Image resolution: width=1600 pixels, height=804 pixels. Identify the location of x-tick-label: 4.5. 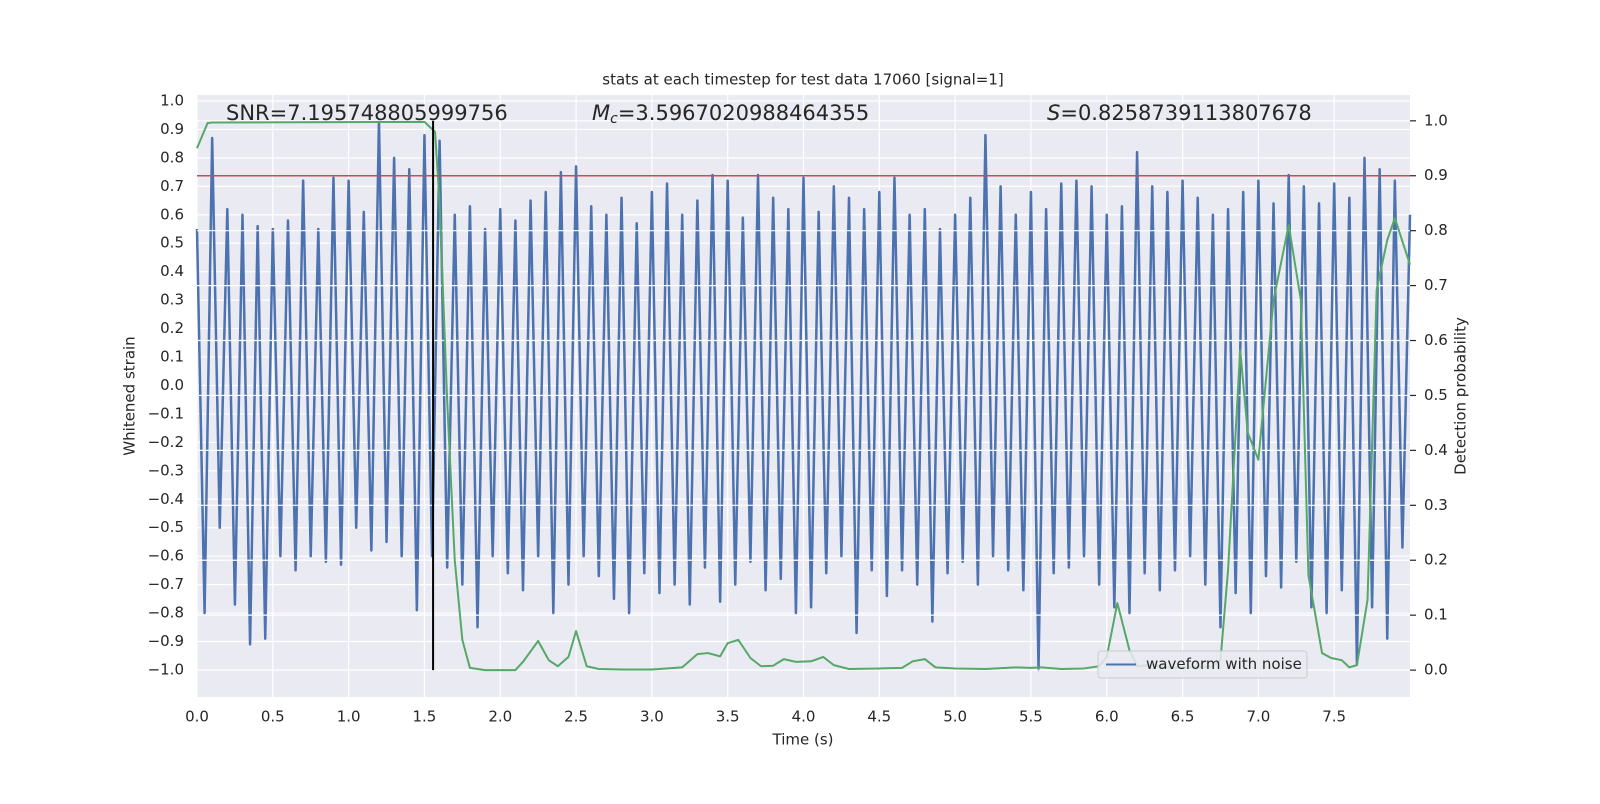
(879, 717).